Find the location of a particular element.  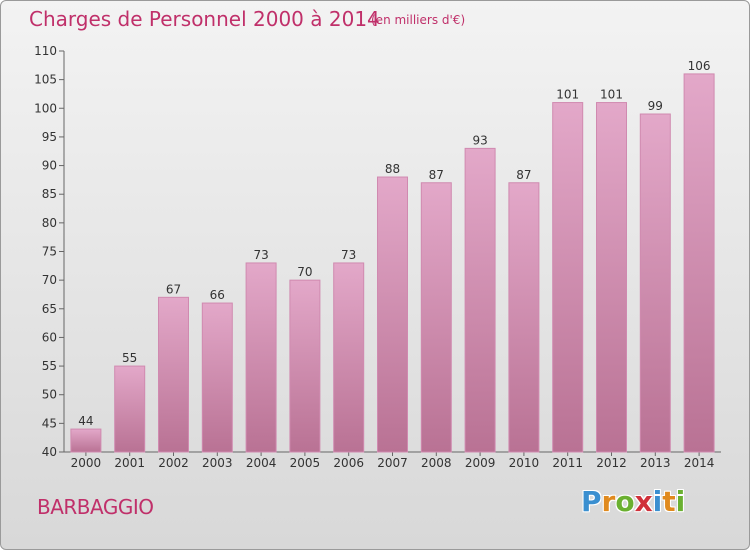

commune-name: BARBAGGIO is located at coordinates (95, 507).